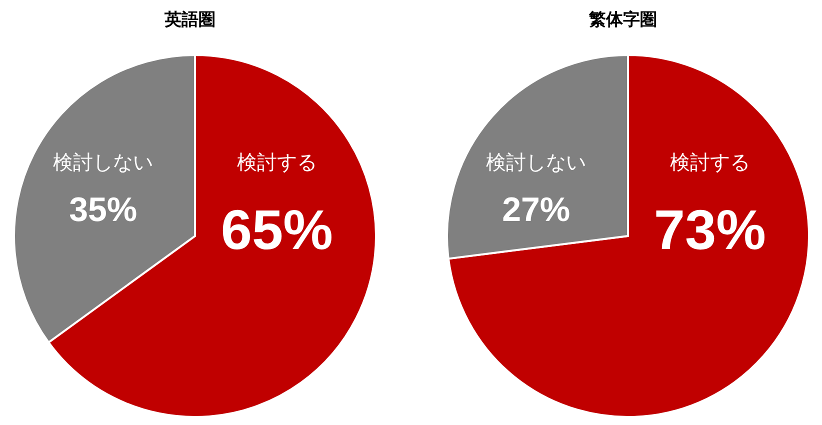 Image resolution: width=822 pixels, height=425 pixels. What do you see at coordinates (710, 229) in the screenshot?
I see `data-label: 73%` at bounding box center [710, 229].